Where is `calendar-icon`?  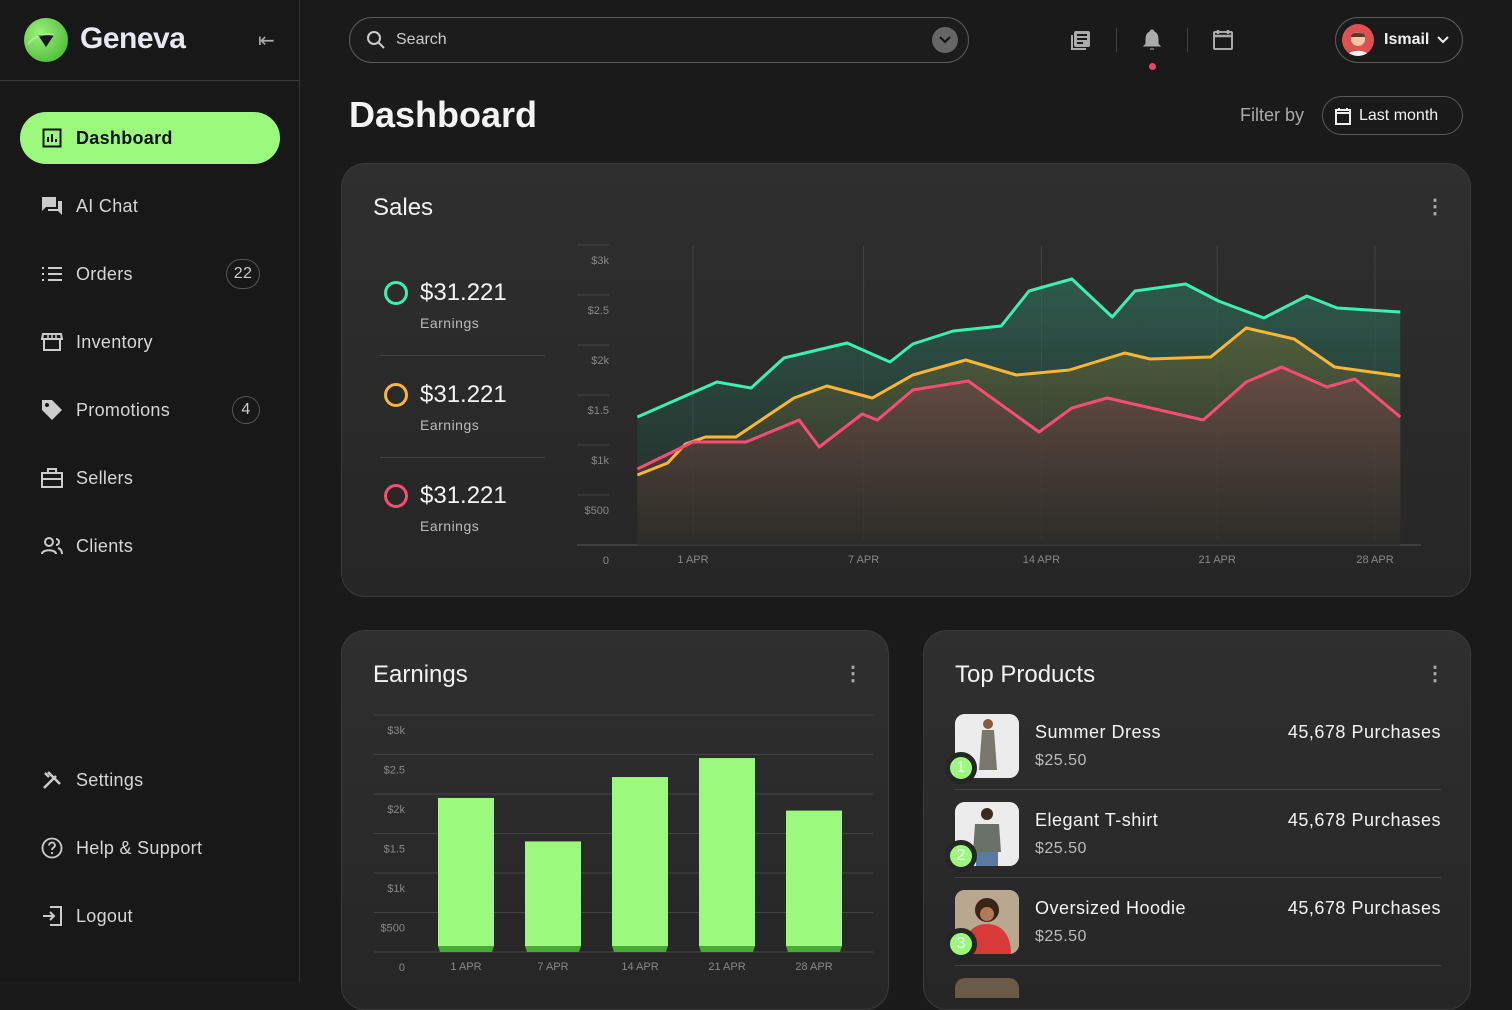
calendar-icon is located at coordinates (1223, 40).